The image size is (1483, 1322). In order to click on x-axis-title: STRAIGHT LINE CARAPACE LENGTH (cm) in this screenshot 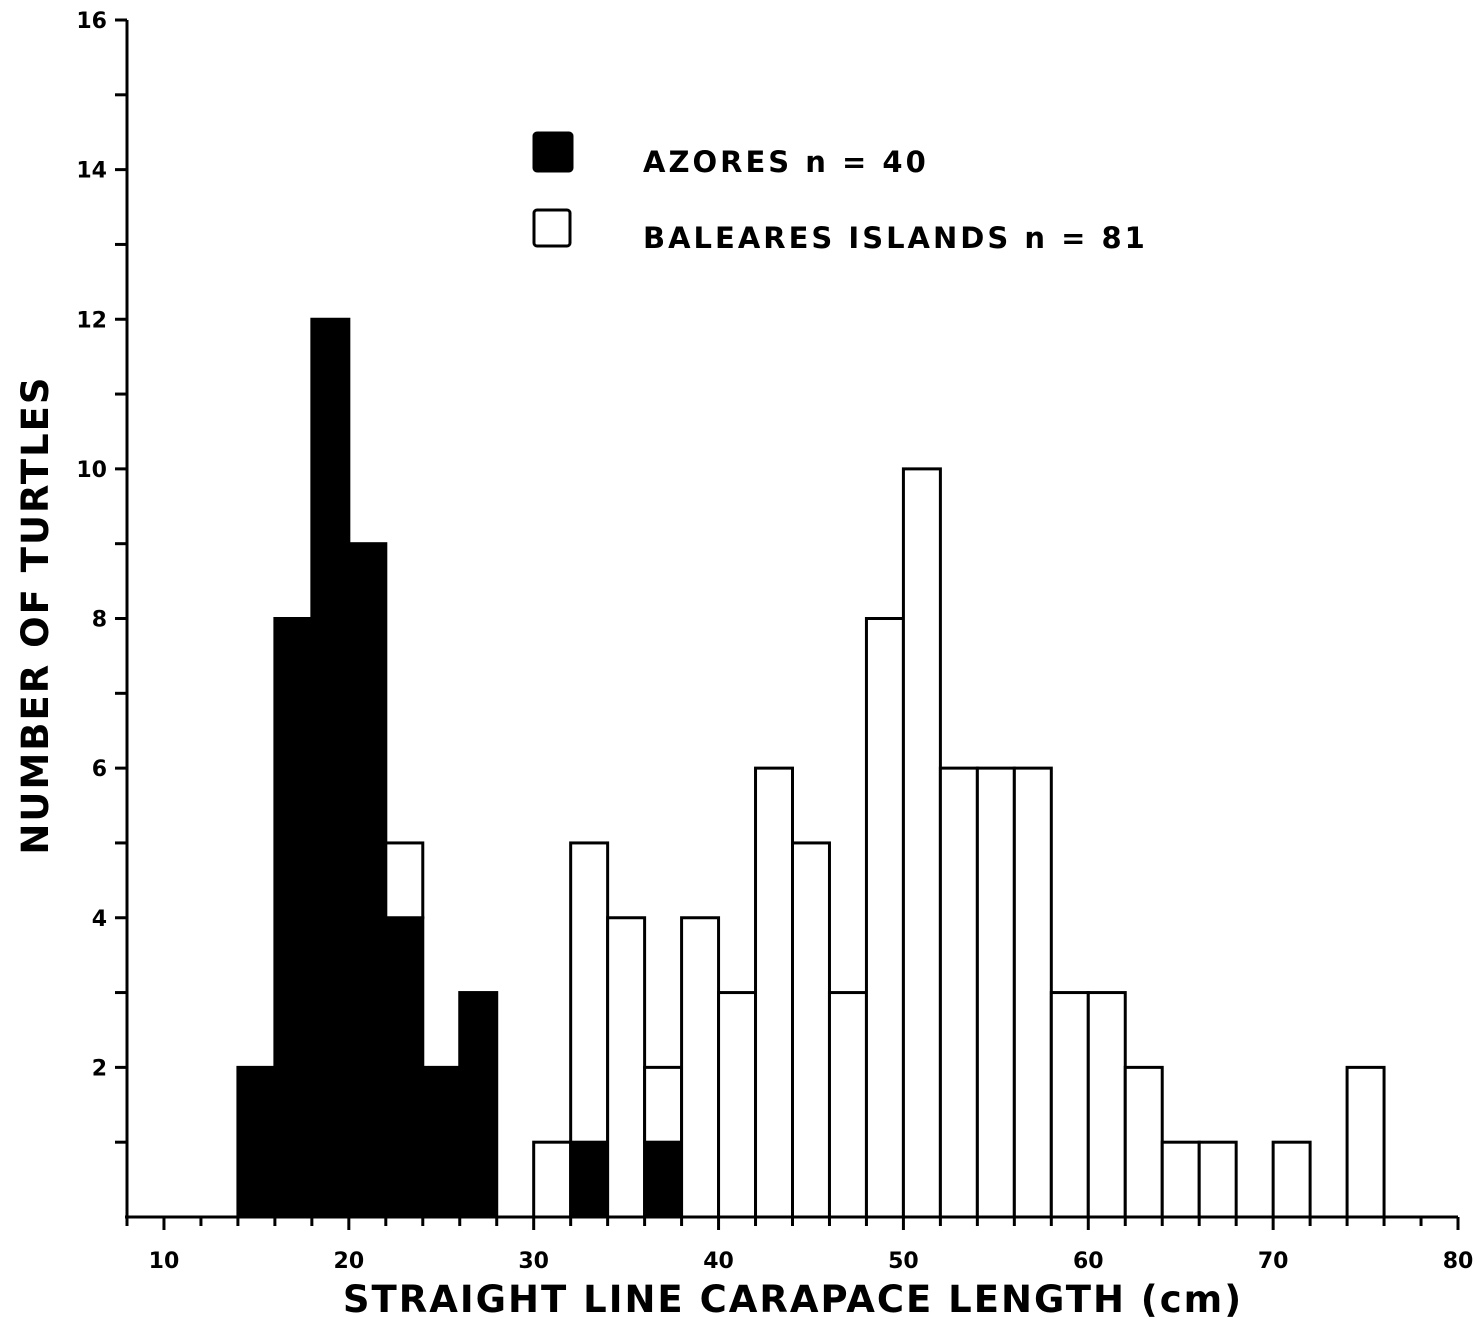, I will do `click(793, 1299)`.